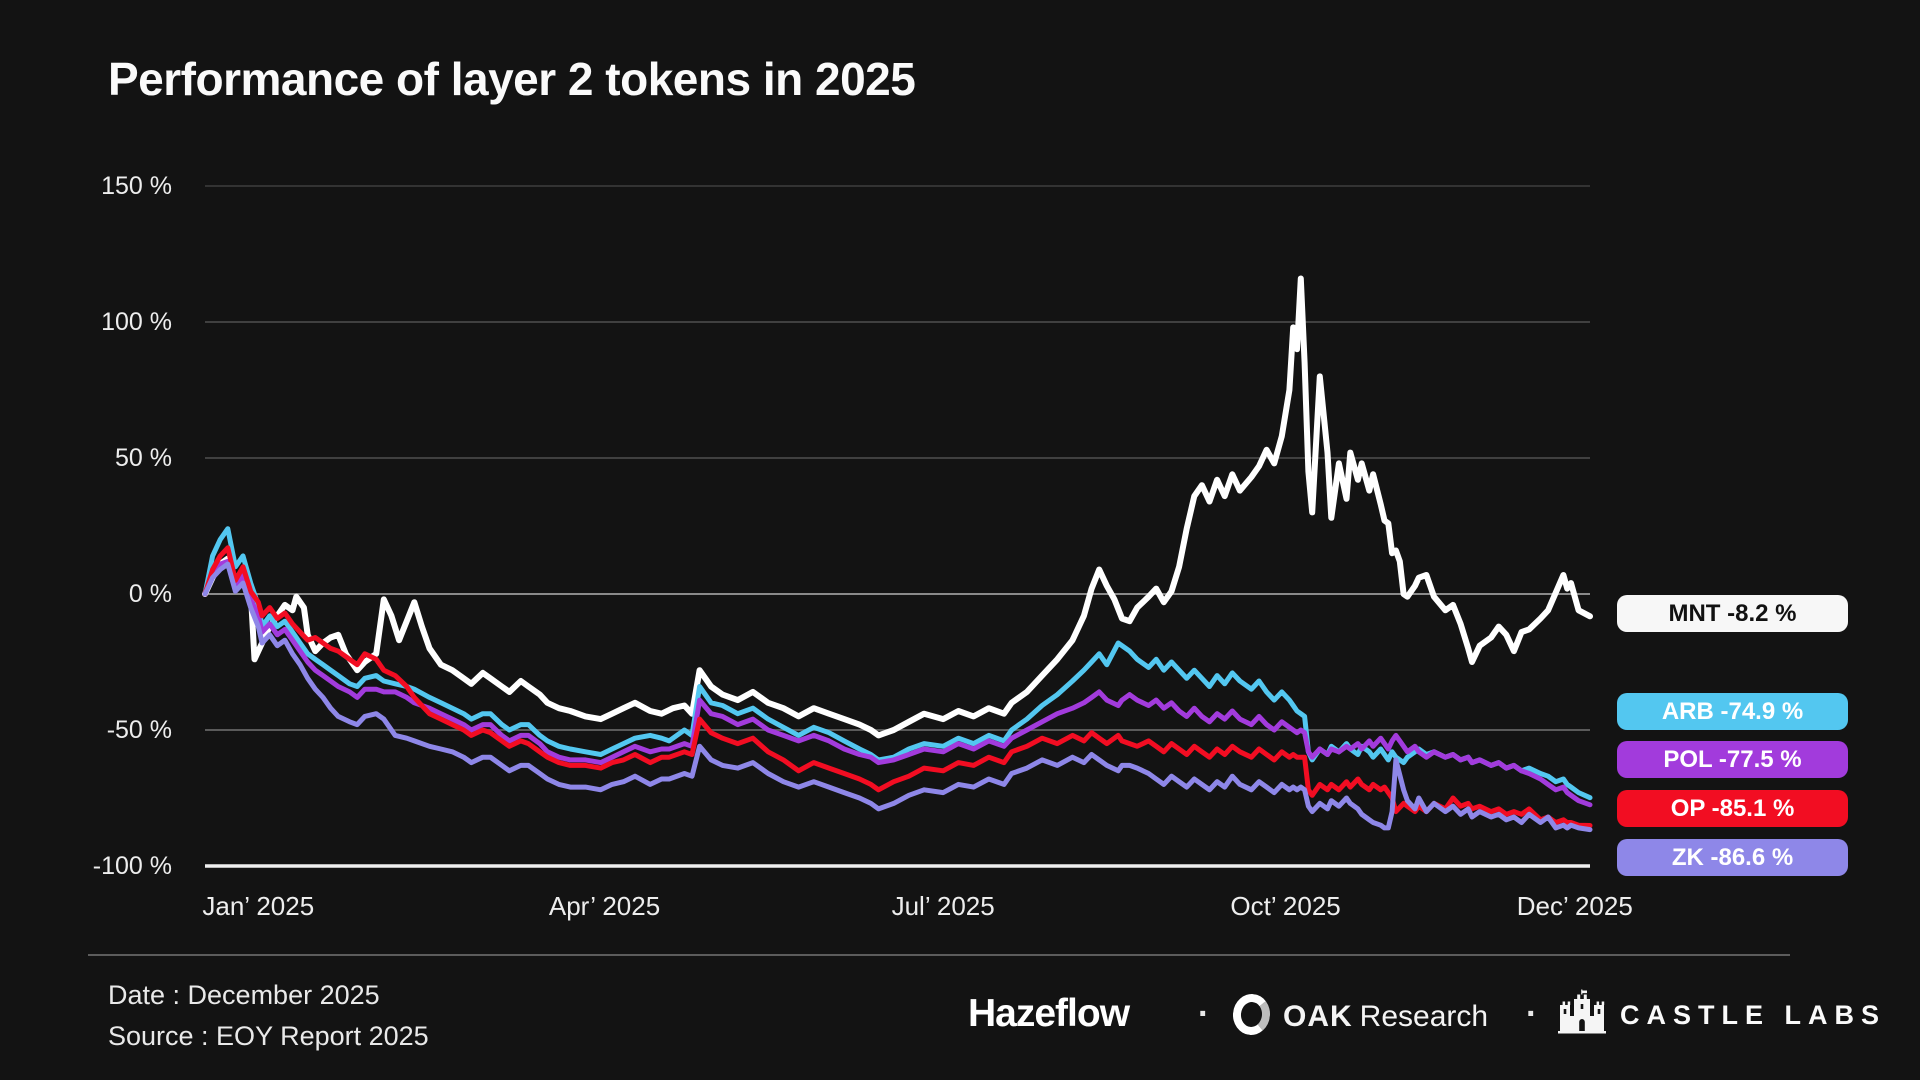 The image size is (1920, 1080). Describe the element at coordinates (1424, 1016) in the screenshot. I see `research-logo-text: Research` at that location.